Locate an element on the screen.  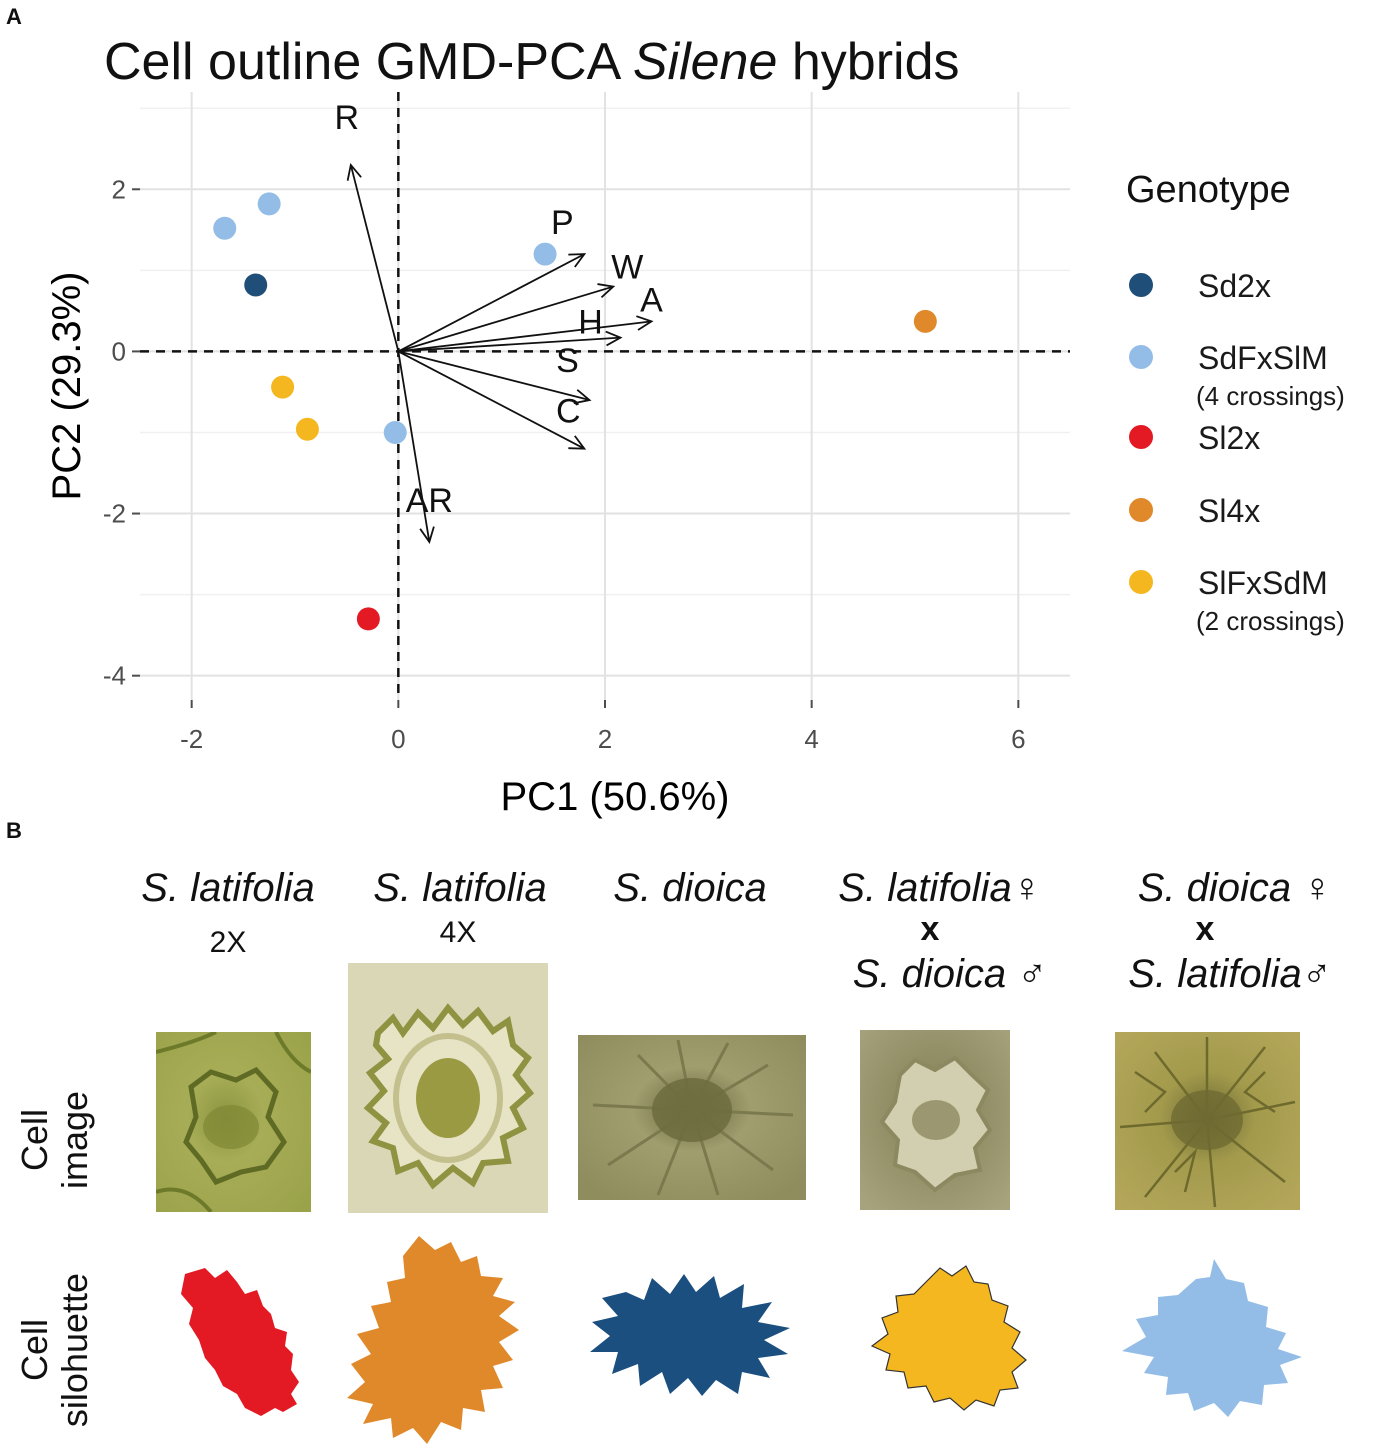
col5-male: S. latifolia♂ is located at coordinates (1230, 974).